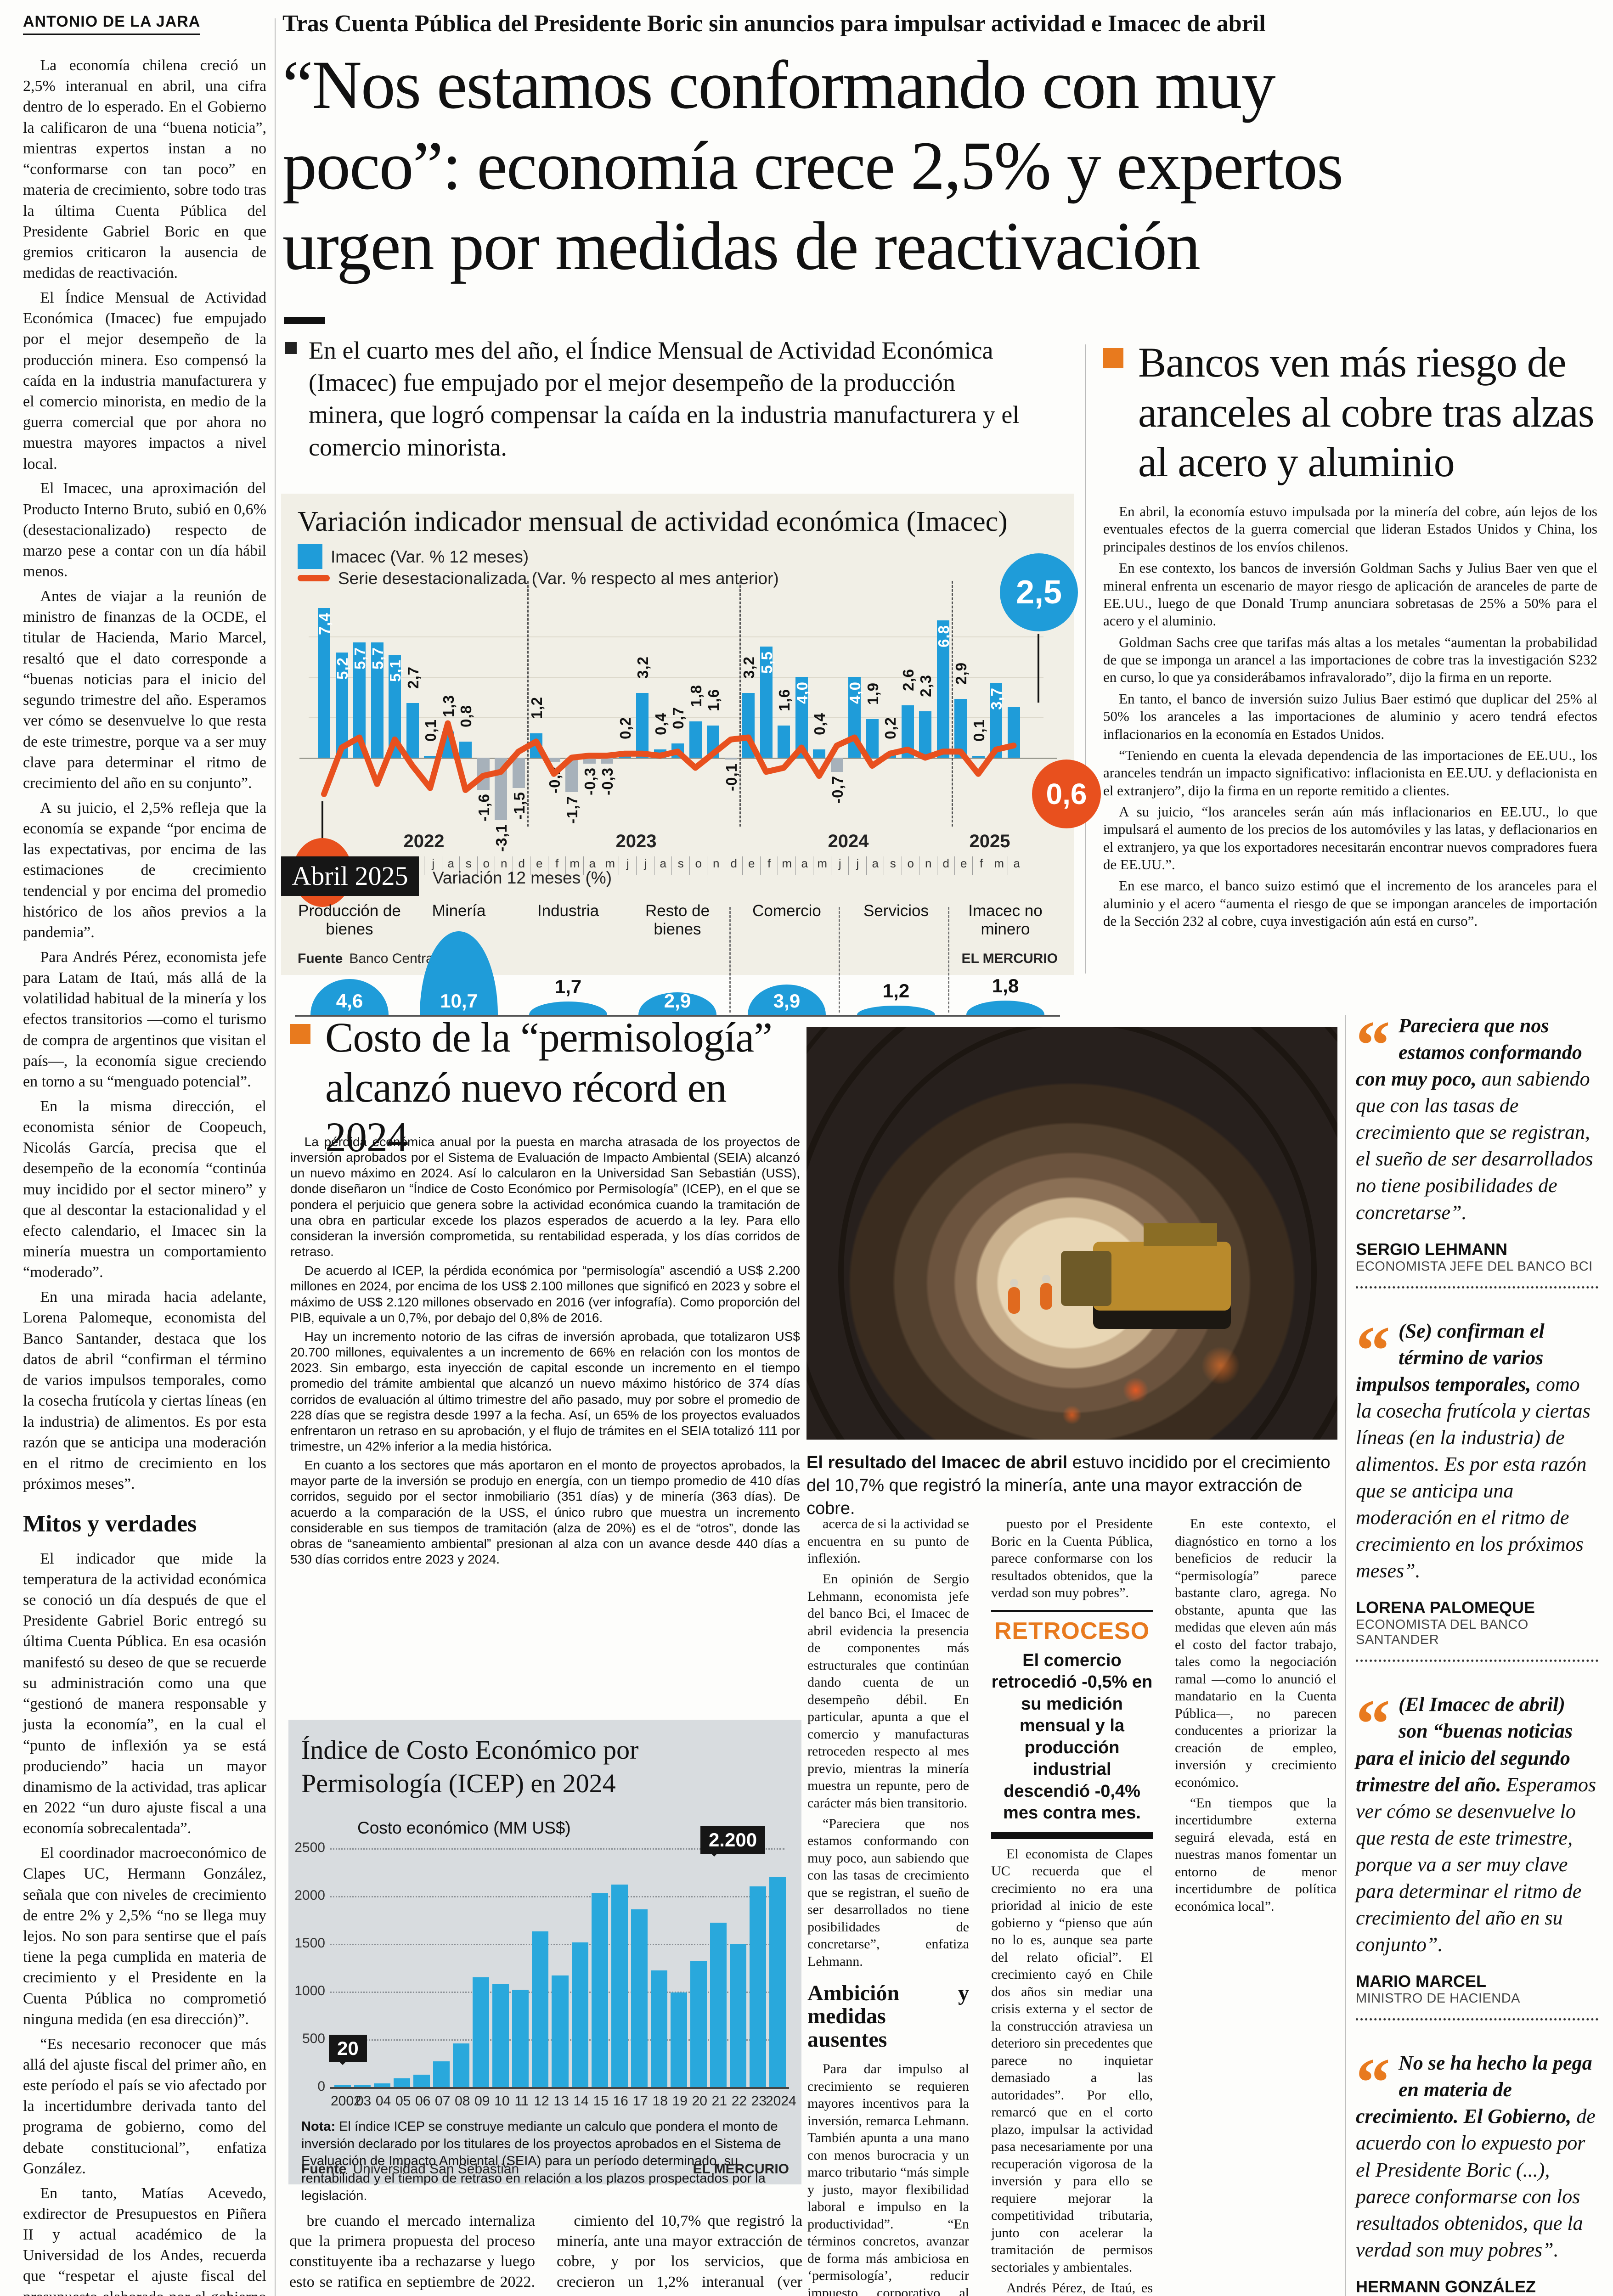  What do you see at coordinates (568, 911) in the screenshot?
I see `sector-name: Industria` at bounding box center [568, 911].